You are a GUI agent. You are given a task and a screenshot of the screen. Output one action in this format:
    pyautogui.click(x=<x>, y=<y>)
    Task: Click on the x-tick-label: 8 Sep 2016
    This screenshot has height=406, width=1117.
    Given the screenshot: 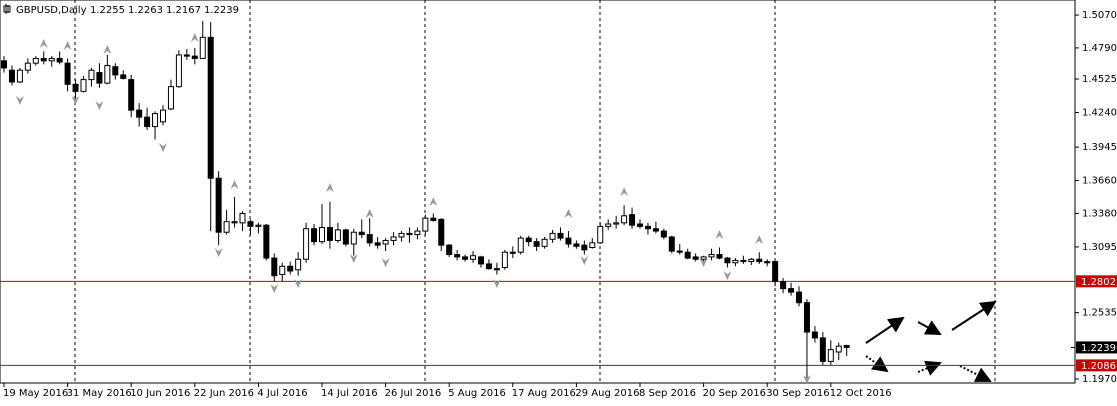 What is the action you would take?
    pyautogui.click(x=667, y=393)
    